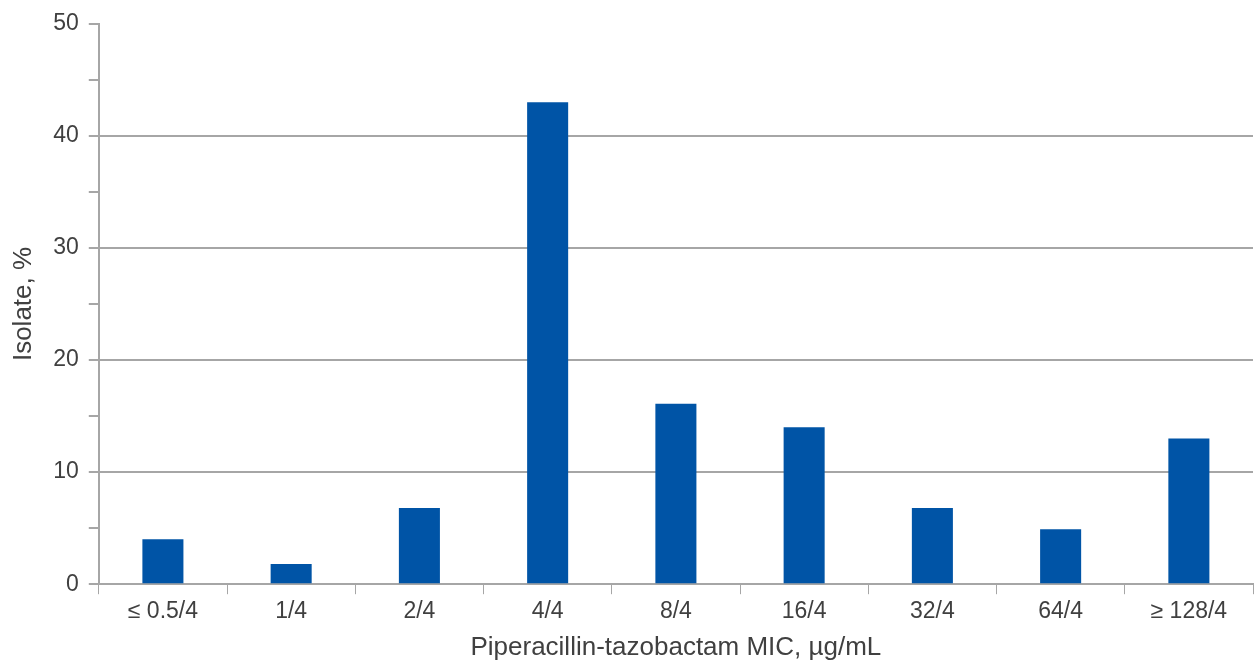 The image size is (1259, 671). I want to click on x-tick-label: 4/4, so click(547, 610).